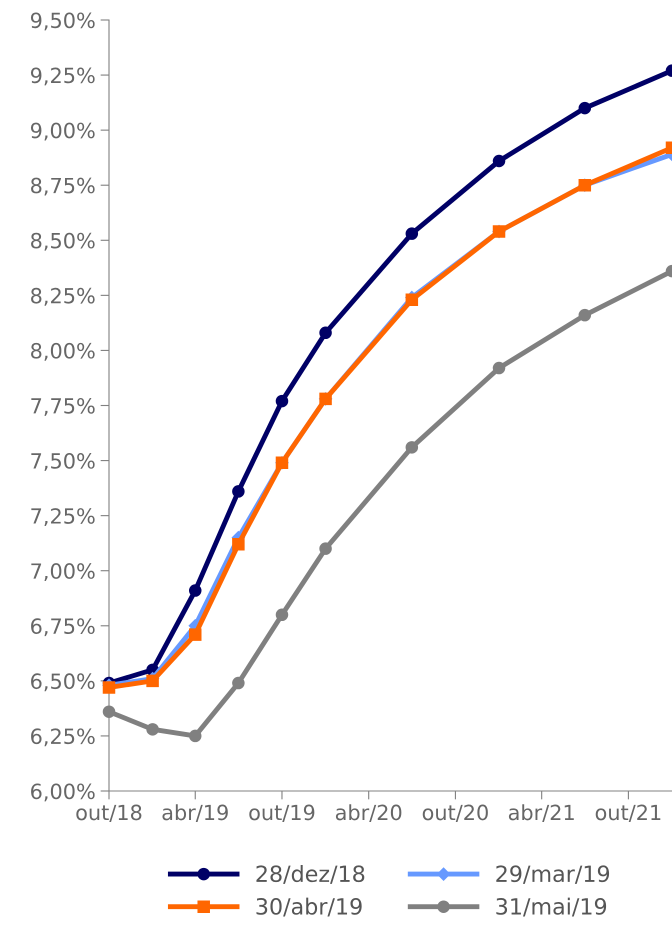 This screenshot has width=672, height=941. What do you see at coordinates (62, 131) in the screenshot?
I see `y-tick-label: 9,00%` at bounding box center [62, 131].